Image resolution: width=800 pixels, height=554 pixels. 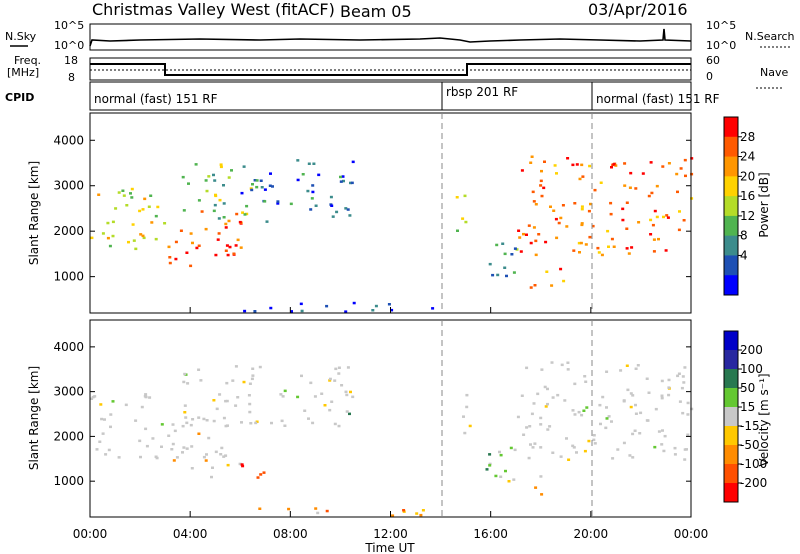 I want to click on colorbar-tick-label: 200, so click(x=751, y=350).